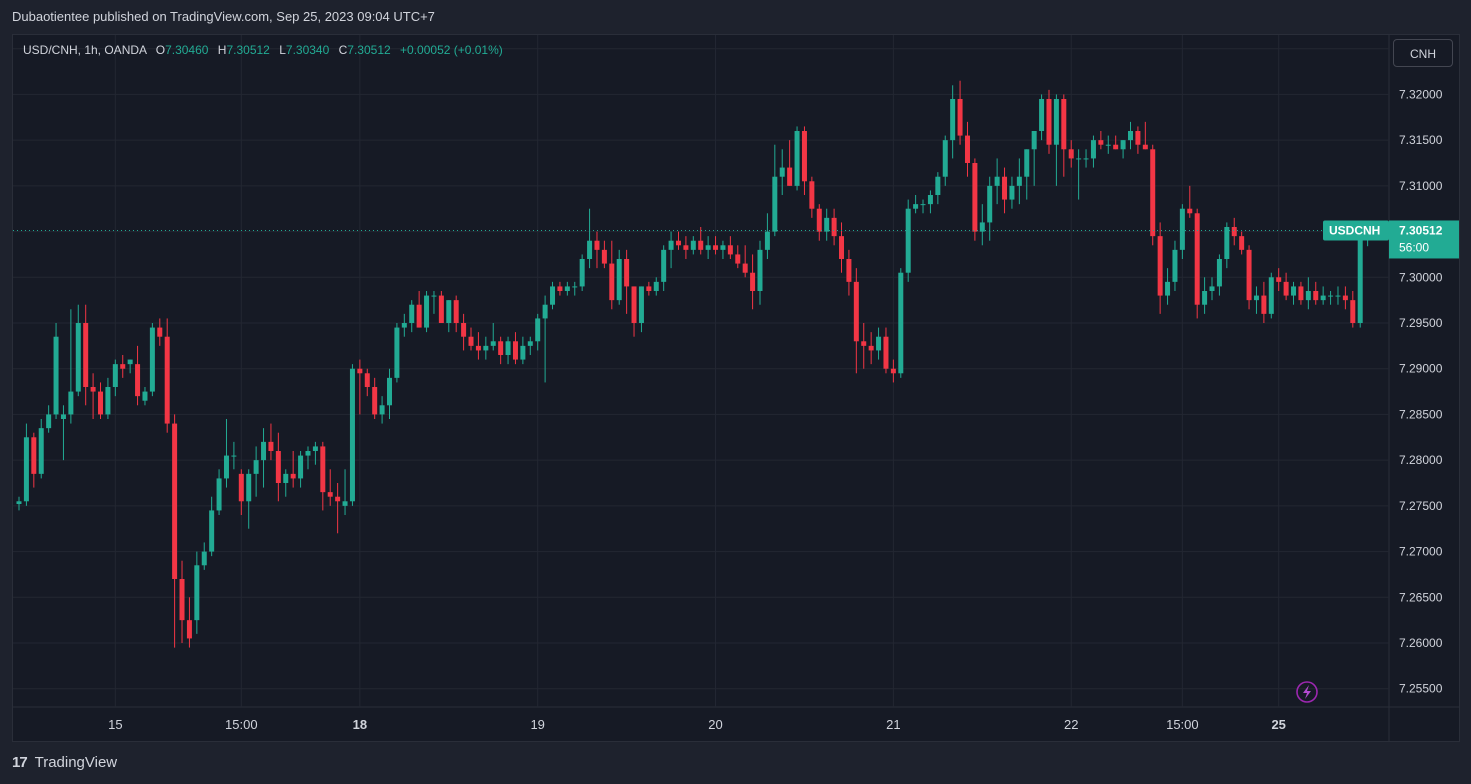 This screenshot has width=1471, height=784. I want to click on brand-name: TradingView, so click(76, 762).